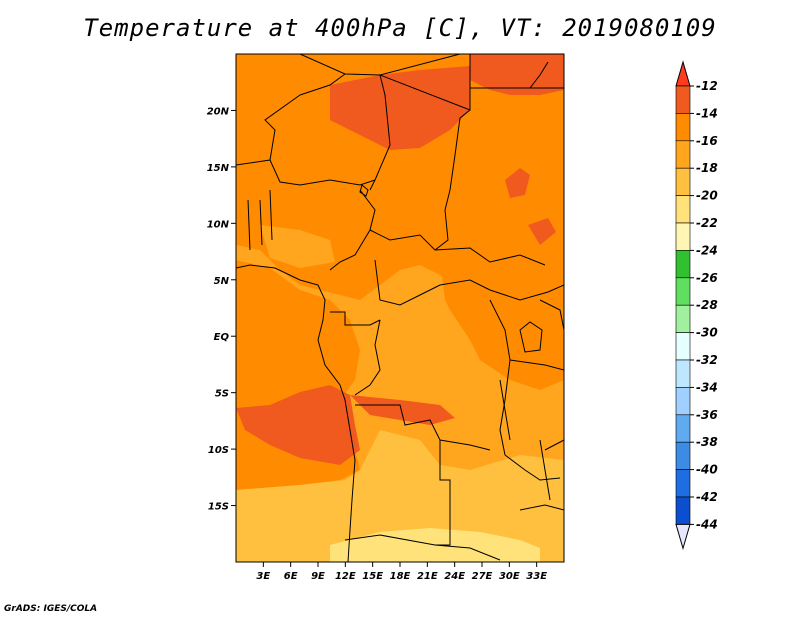  Describe the element at coordinates (422, 547) in the screenshot. I see `border-namibia` at that location.